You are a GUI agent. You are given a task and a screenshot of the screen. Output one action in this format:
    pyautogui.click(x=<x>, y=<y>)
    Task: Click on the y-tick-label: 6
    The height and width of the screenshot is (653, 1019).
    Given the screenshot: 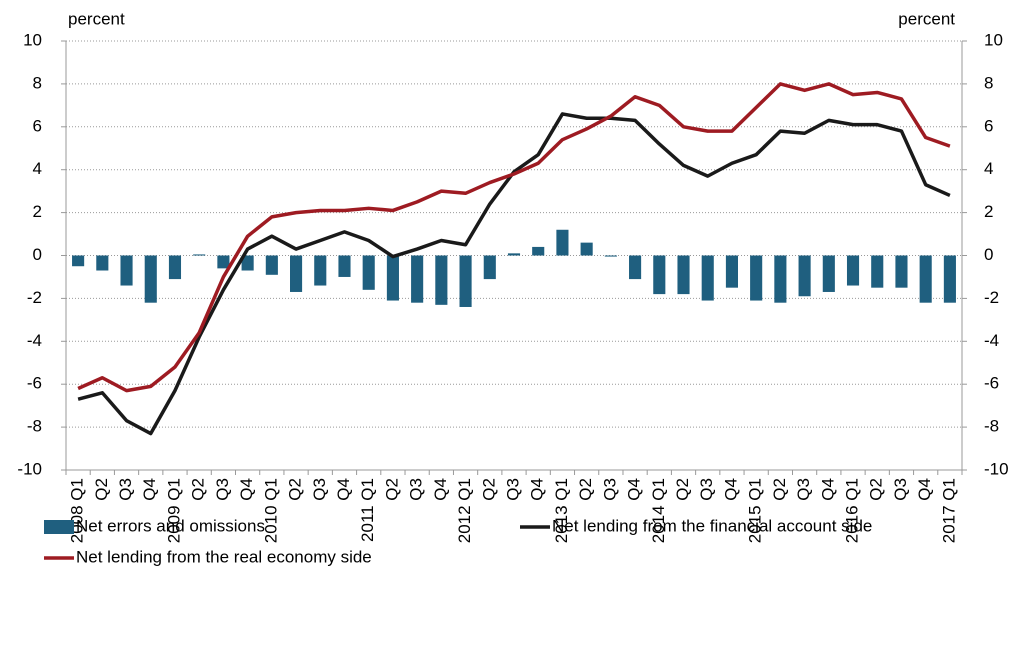 What is the action you would take?
    pyautogui.click(x=37, y=125)
    